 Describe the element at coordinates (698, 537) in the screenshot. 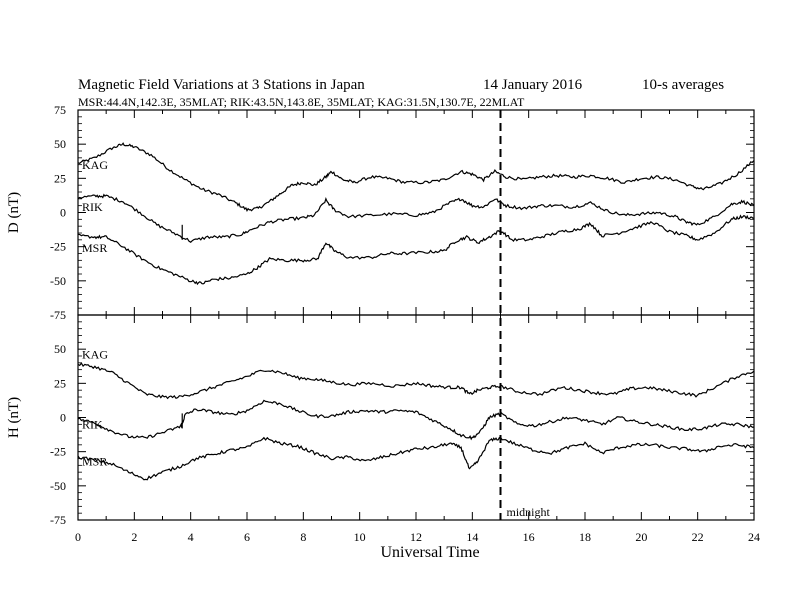

I see `x-tick-label: 22` at that location.